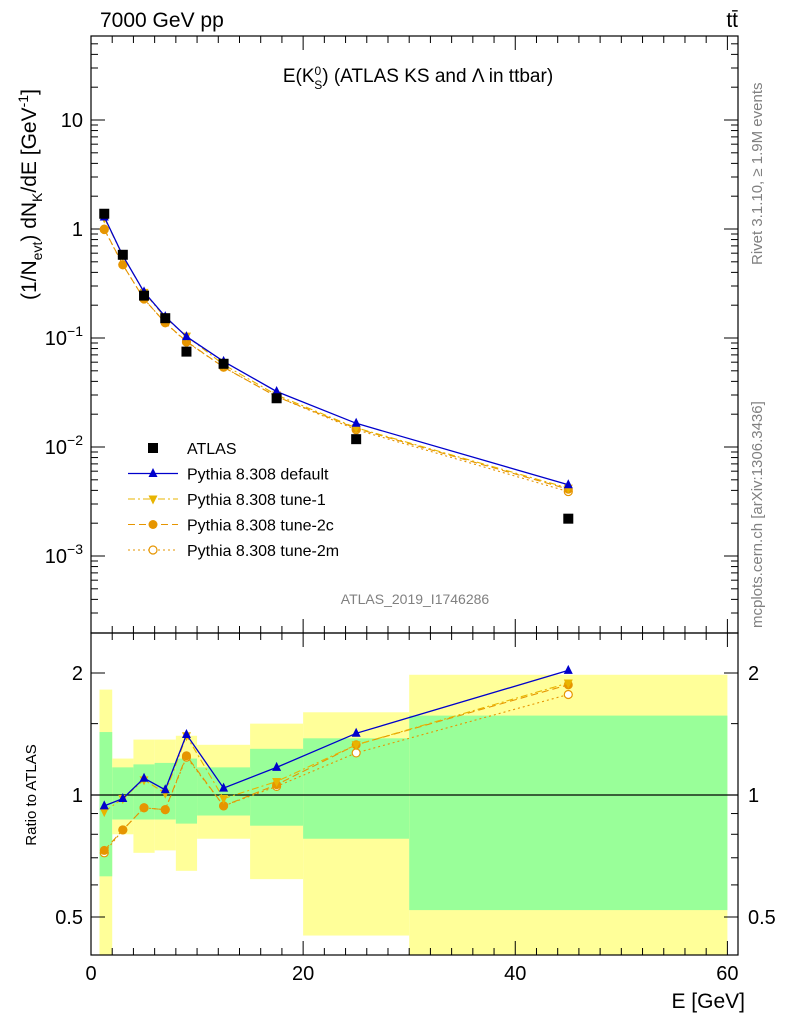 This screenshot has height=1024, width=786. I want to click on title-main: E(K, so click(299, 76).